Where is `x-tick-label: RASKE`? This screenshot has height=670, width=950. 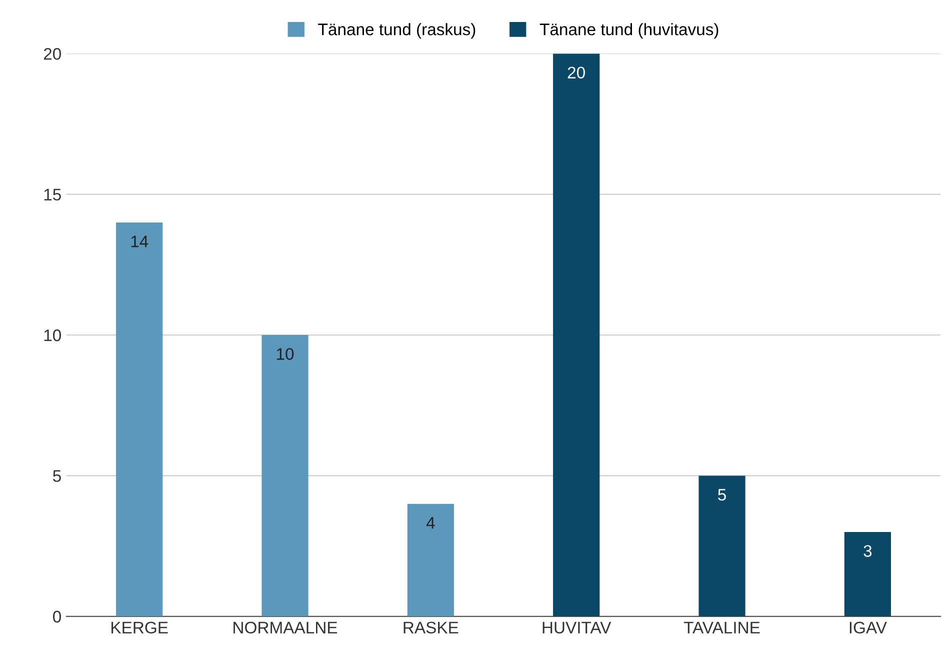
x-tick-label: RASKE is located at coordinates (431, 628).